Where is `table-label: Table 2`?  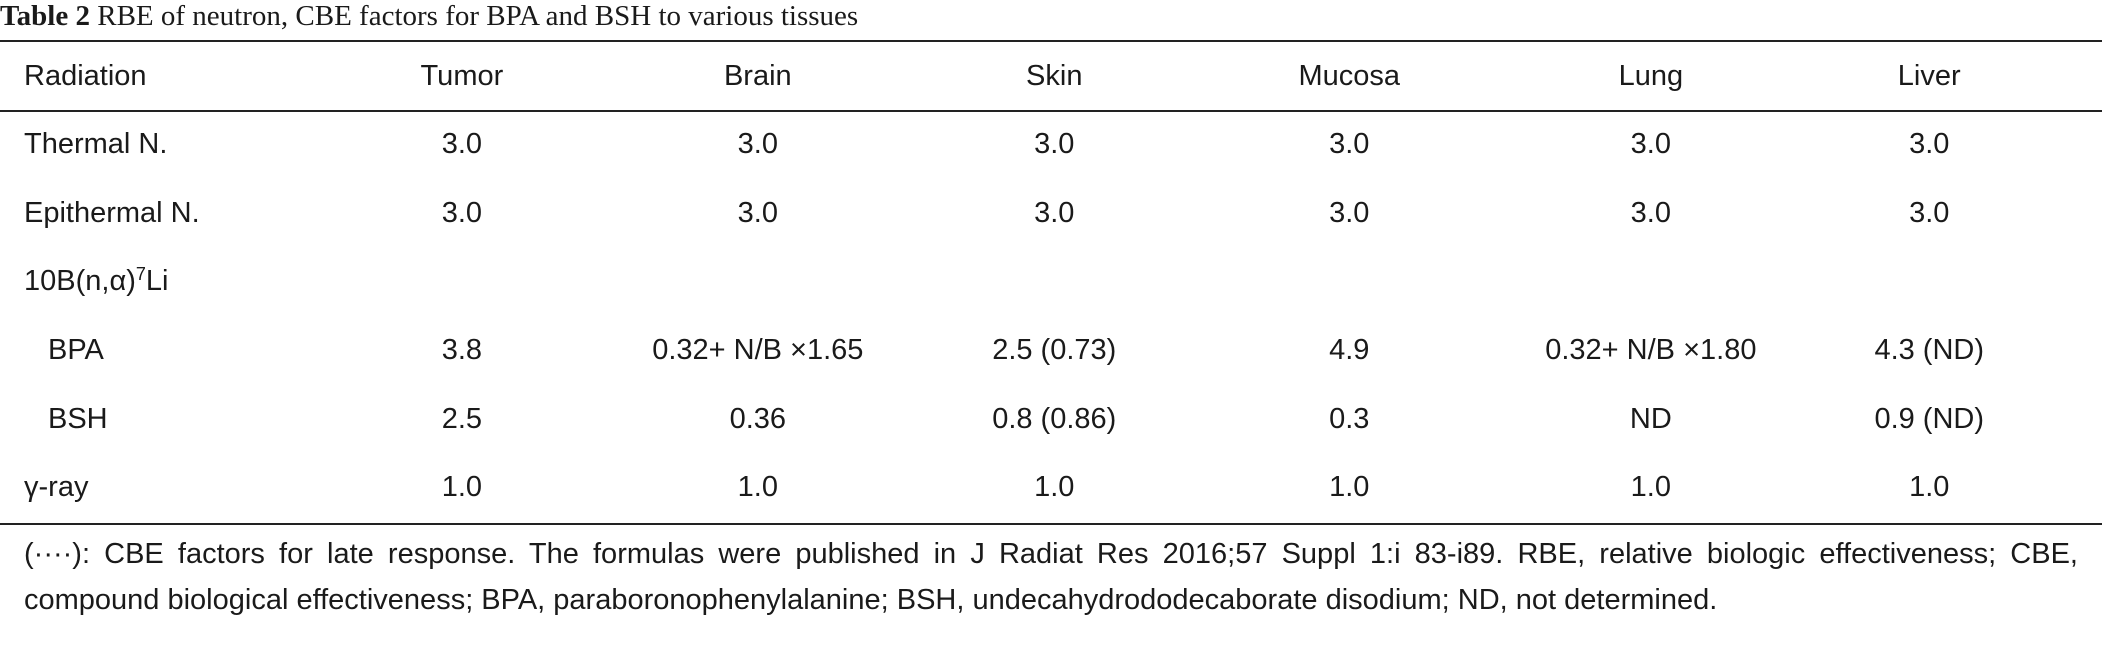
table-label: Table 2 is located at coordinates (45, 16).